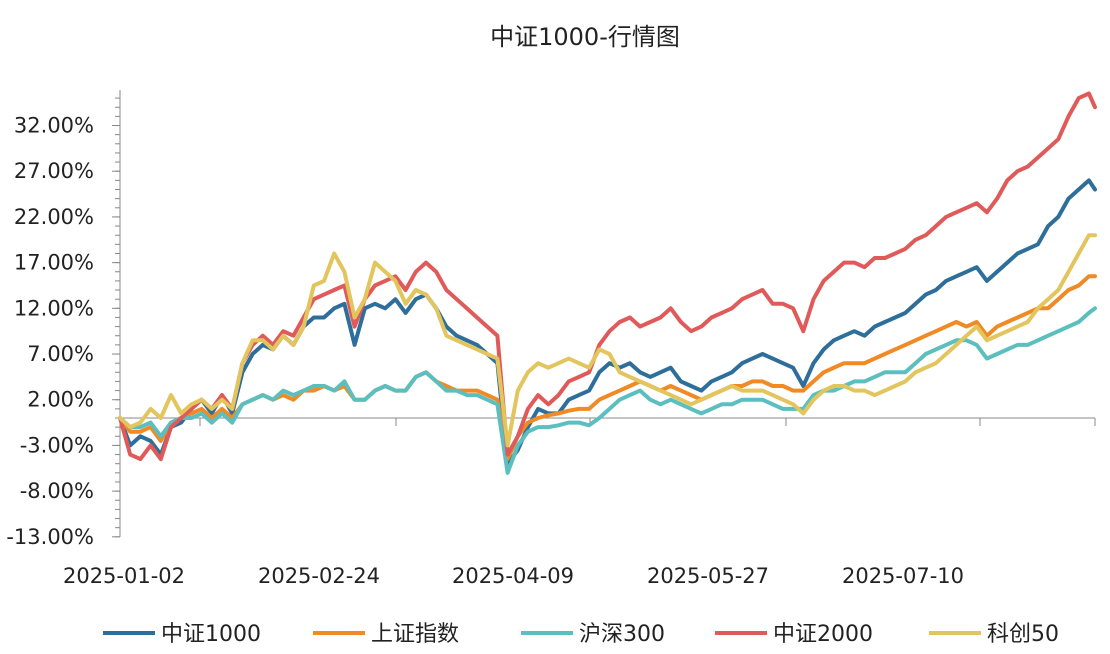  I want to click on y-tick-label: -8.00%, so click(57, 491).